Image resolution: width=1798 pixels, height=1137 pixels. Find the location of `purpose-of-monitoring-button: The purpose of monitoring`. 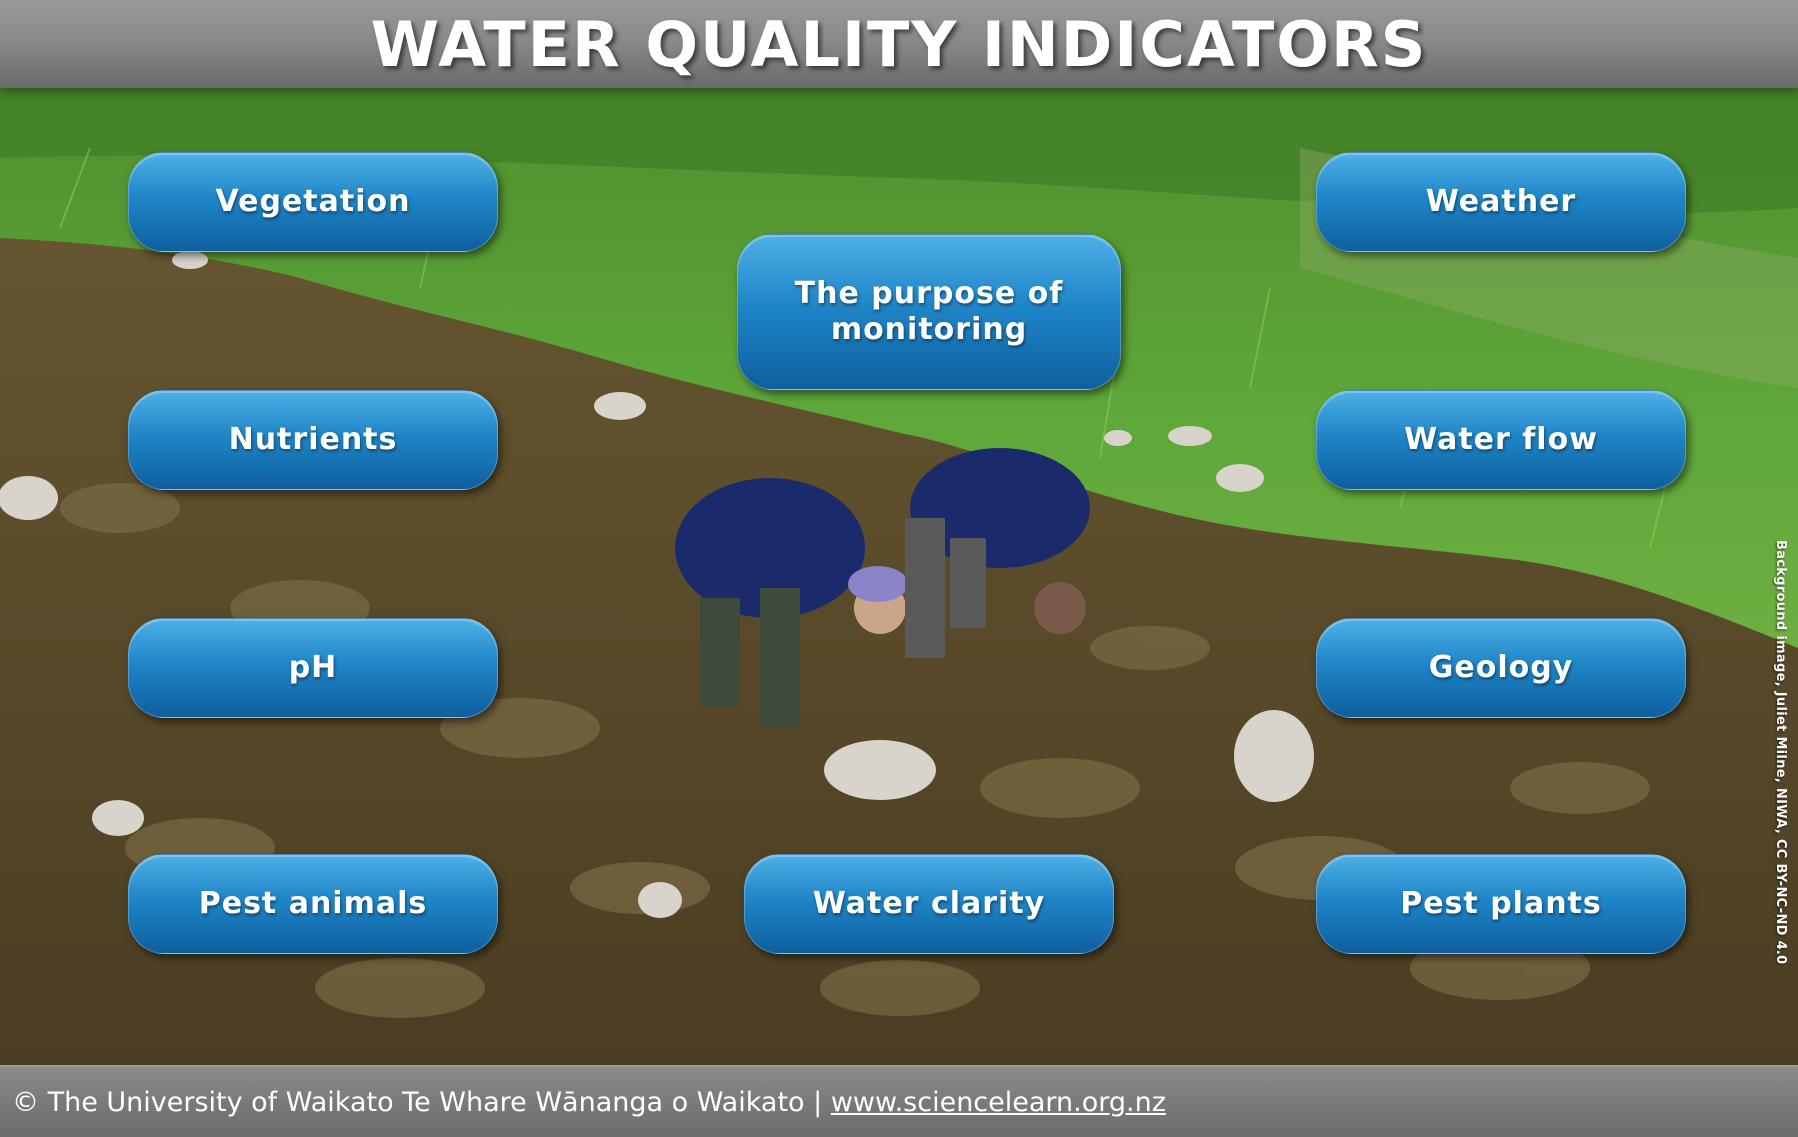

purpose-of-monitoring-button: The purpose of monitoring is located at coordinates (929, 312).